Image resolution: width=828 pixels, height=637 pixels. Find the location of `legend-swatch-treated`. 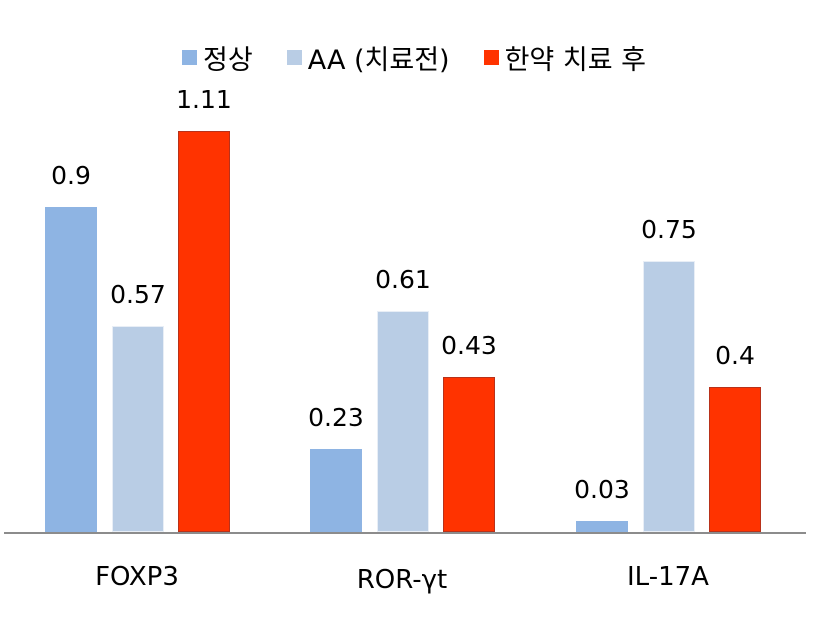

legend-swatch-treated is located at coordinates (491, 57).